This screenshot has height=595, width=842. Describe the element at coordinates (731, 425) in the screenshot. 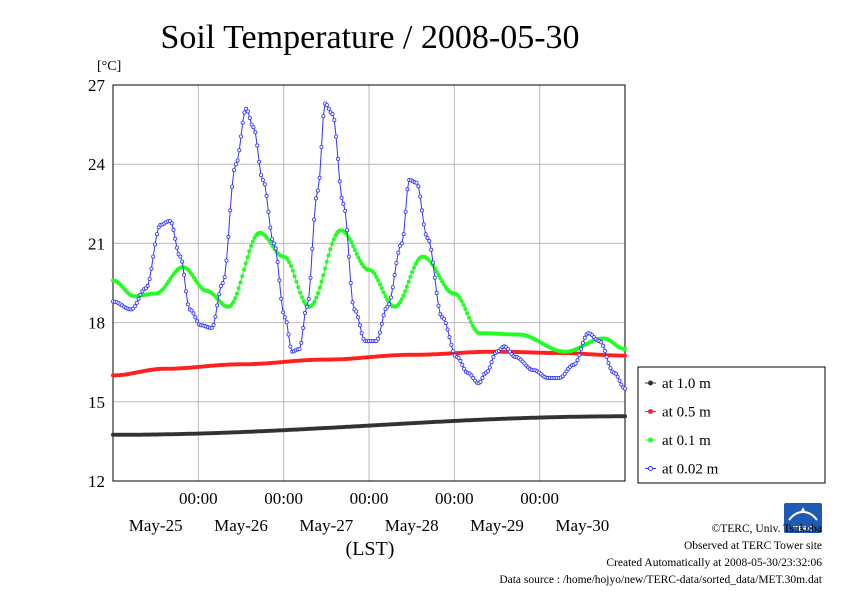

I see `legend: at 1.0 m at 0.5 m at 0.1 m at 0.02 m` at that location.